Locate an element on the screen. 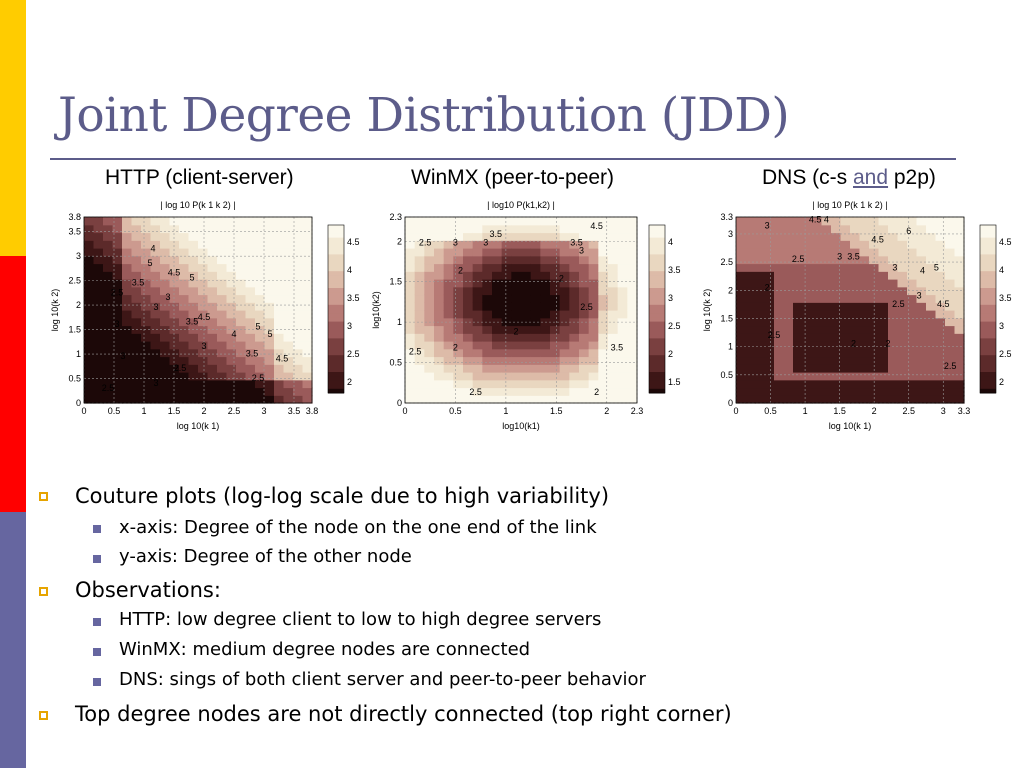  contour-label: 4 is located at coordinates (152, 248).